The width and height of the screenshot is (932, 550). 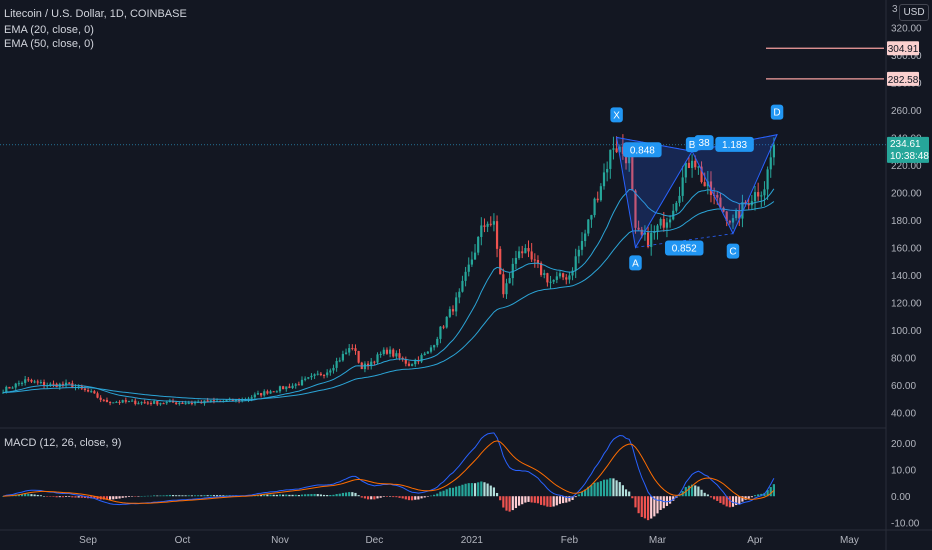 What do you see at coordinates (906, 166) in the screenshot?
I see `price-tick-label: 220.00` at bounding box center [906, 166].